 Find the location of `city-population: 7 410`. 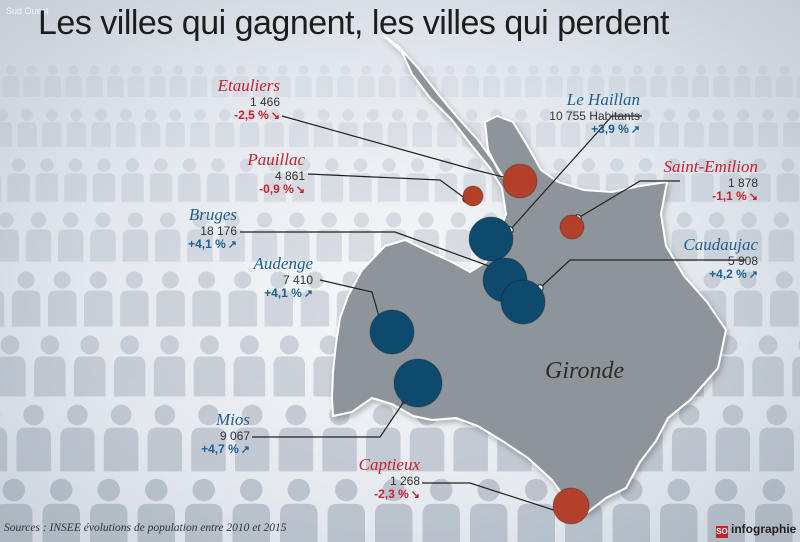

city-population: 7 410 is located at coordinates (297, 279).